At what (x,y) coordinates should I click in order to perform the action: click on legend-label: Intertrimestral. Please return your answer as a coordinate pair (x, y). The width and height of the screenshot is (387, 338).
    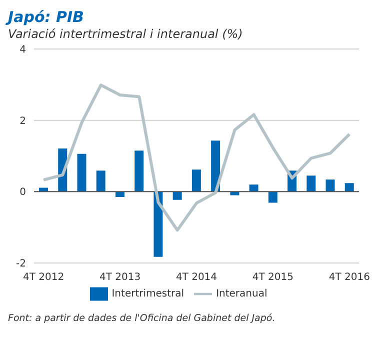
    Looking at the image, I should click on (148, 294).